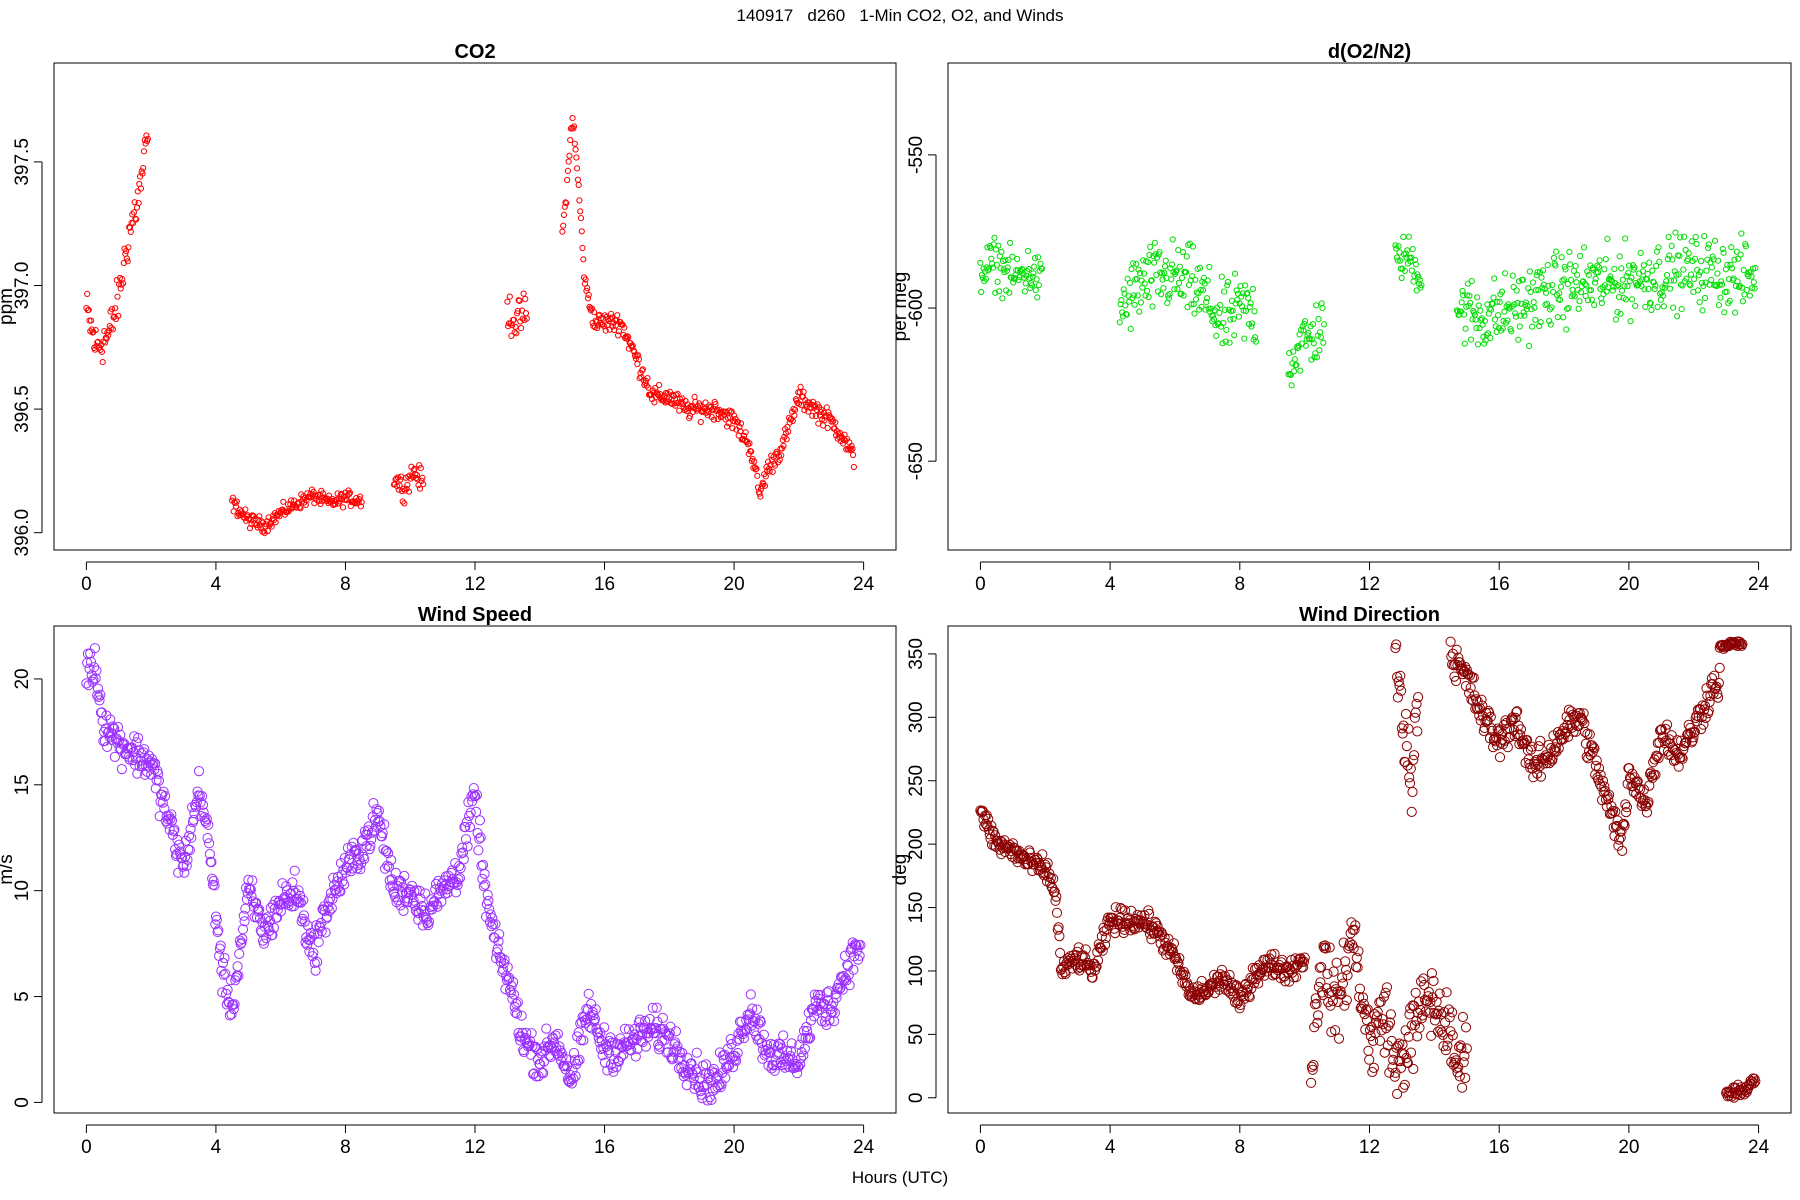 This screenshot has height=1200, width=1800. I want to click on x-tick-label: 24, so click(1759, 584).